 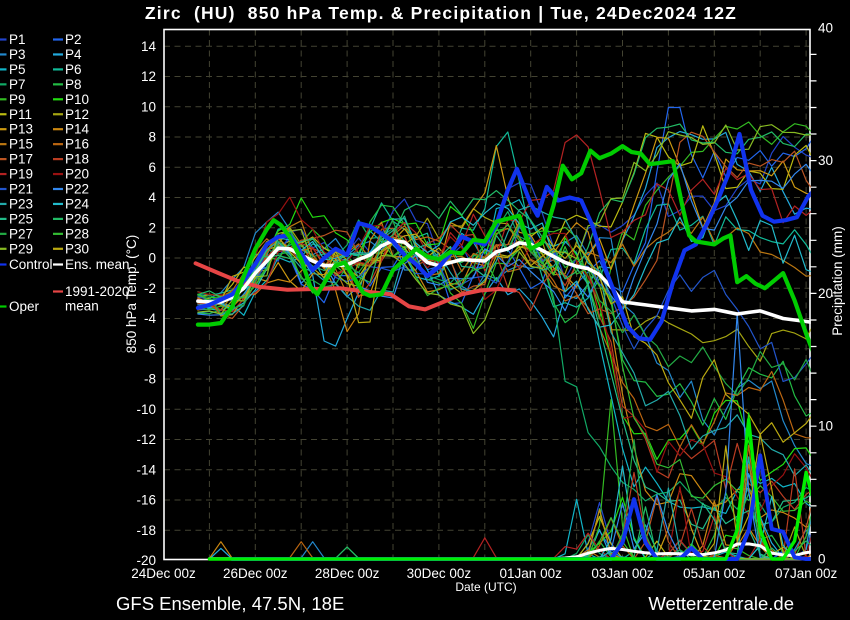 I want to click on svg-text: 12, so click(x=148, y=76).